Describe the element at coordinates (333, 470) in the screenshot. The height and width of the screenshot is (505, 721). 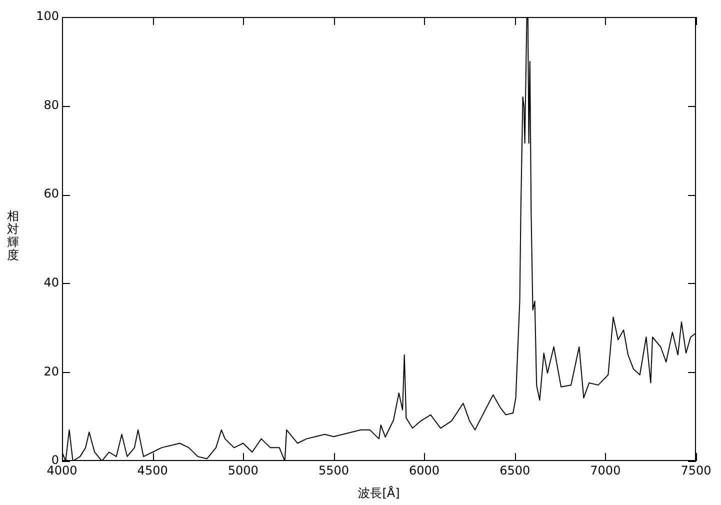
I see `x-tick-label: 5500` at that location.